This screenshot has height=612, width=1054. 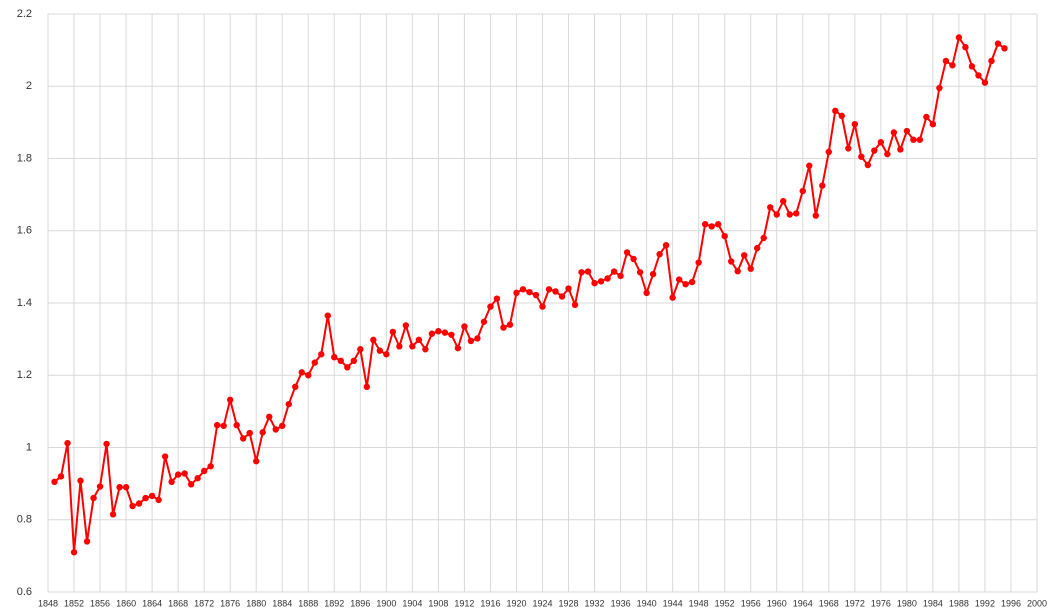 What do you see at coordinates (699, 603) in the screenshot?
I see `x-tick-label: 1948` at bounding box center [699, 603].